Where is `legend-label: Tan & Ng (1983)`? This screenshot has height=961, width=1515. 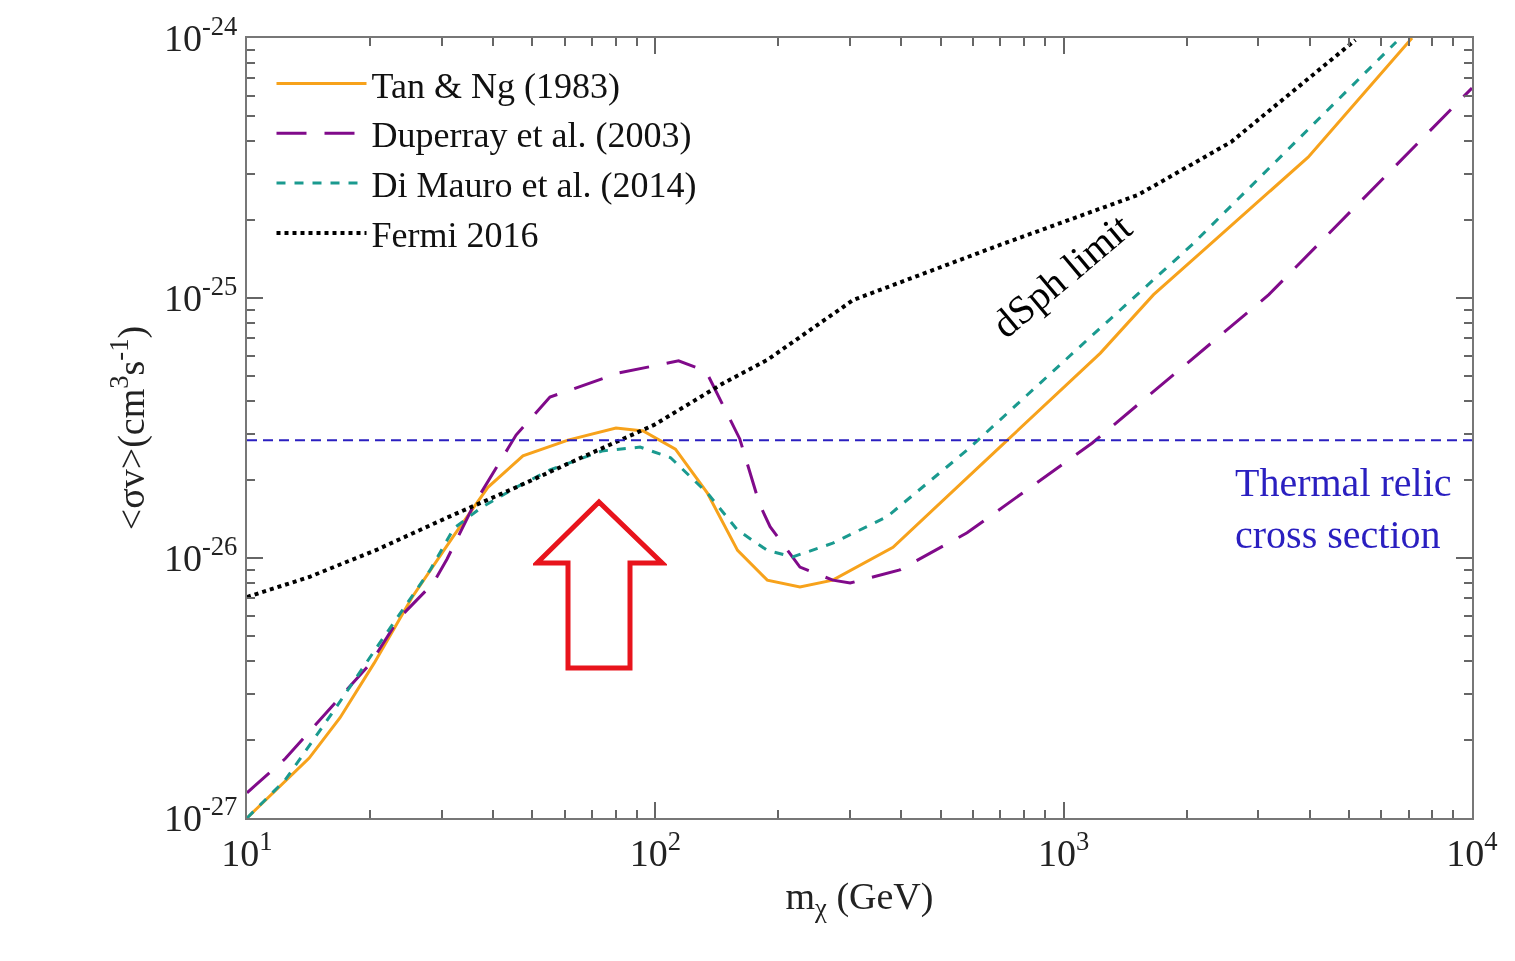 legend-label: Tan & Ng (1983) is located at coordinates (495, 85).